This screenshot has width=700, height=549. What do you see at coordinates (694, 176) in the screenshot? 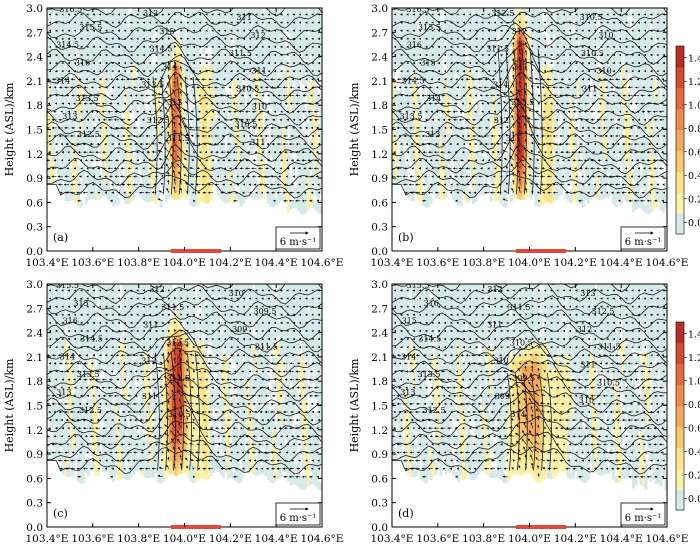
I see `colorbar-tick-label: 0.4` at bounding box center [694, 176].